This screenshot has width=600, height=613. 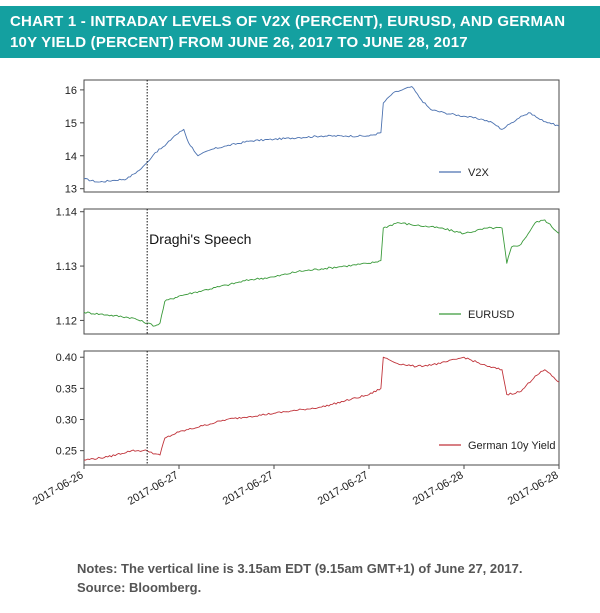 I want to click on x-tick-label: 2017-06-26, so click(x=58, y=488).